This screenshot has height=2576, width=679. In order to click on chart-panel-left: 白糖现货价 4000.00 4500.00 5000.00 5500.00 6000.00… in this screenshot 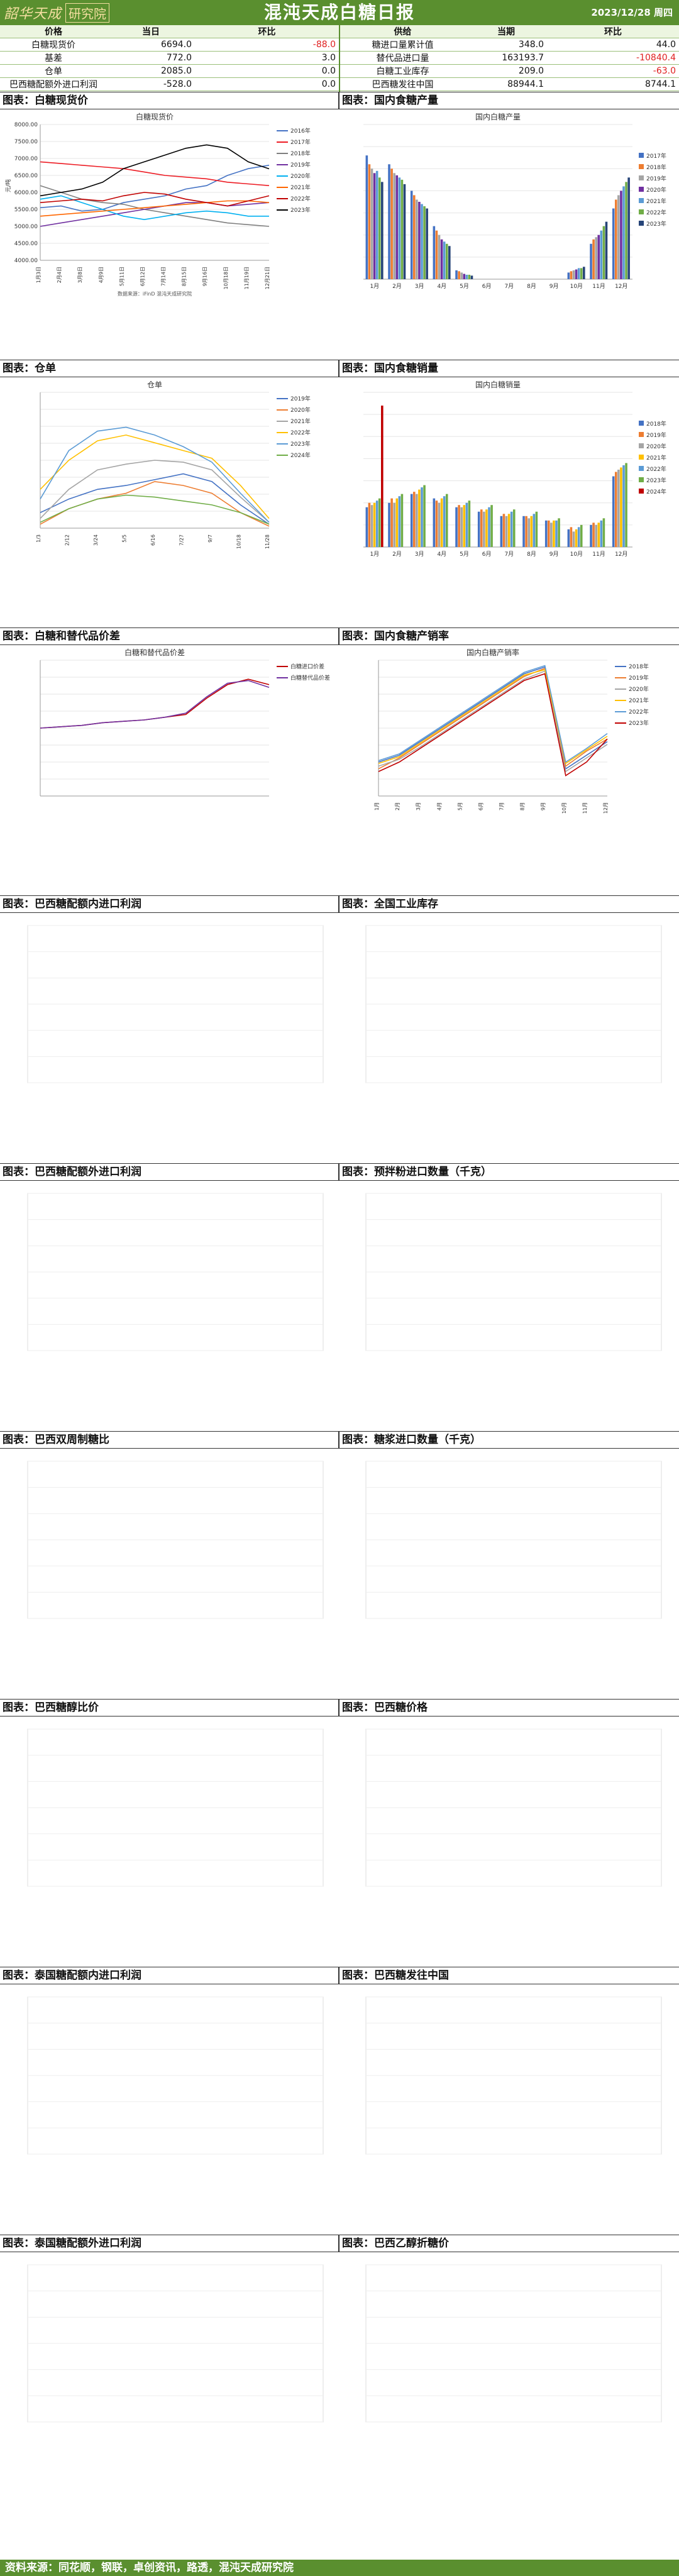, I will do `click(170, 203)`.